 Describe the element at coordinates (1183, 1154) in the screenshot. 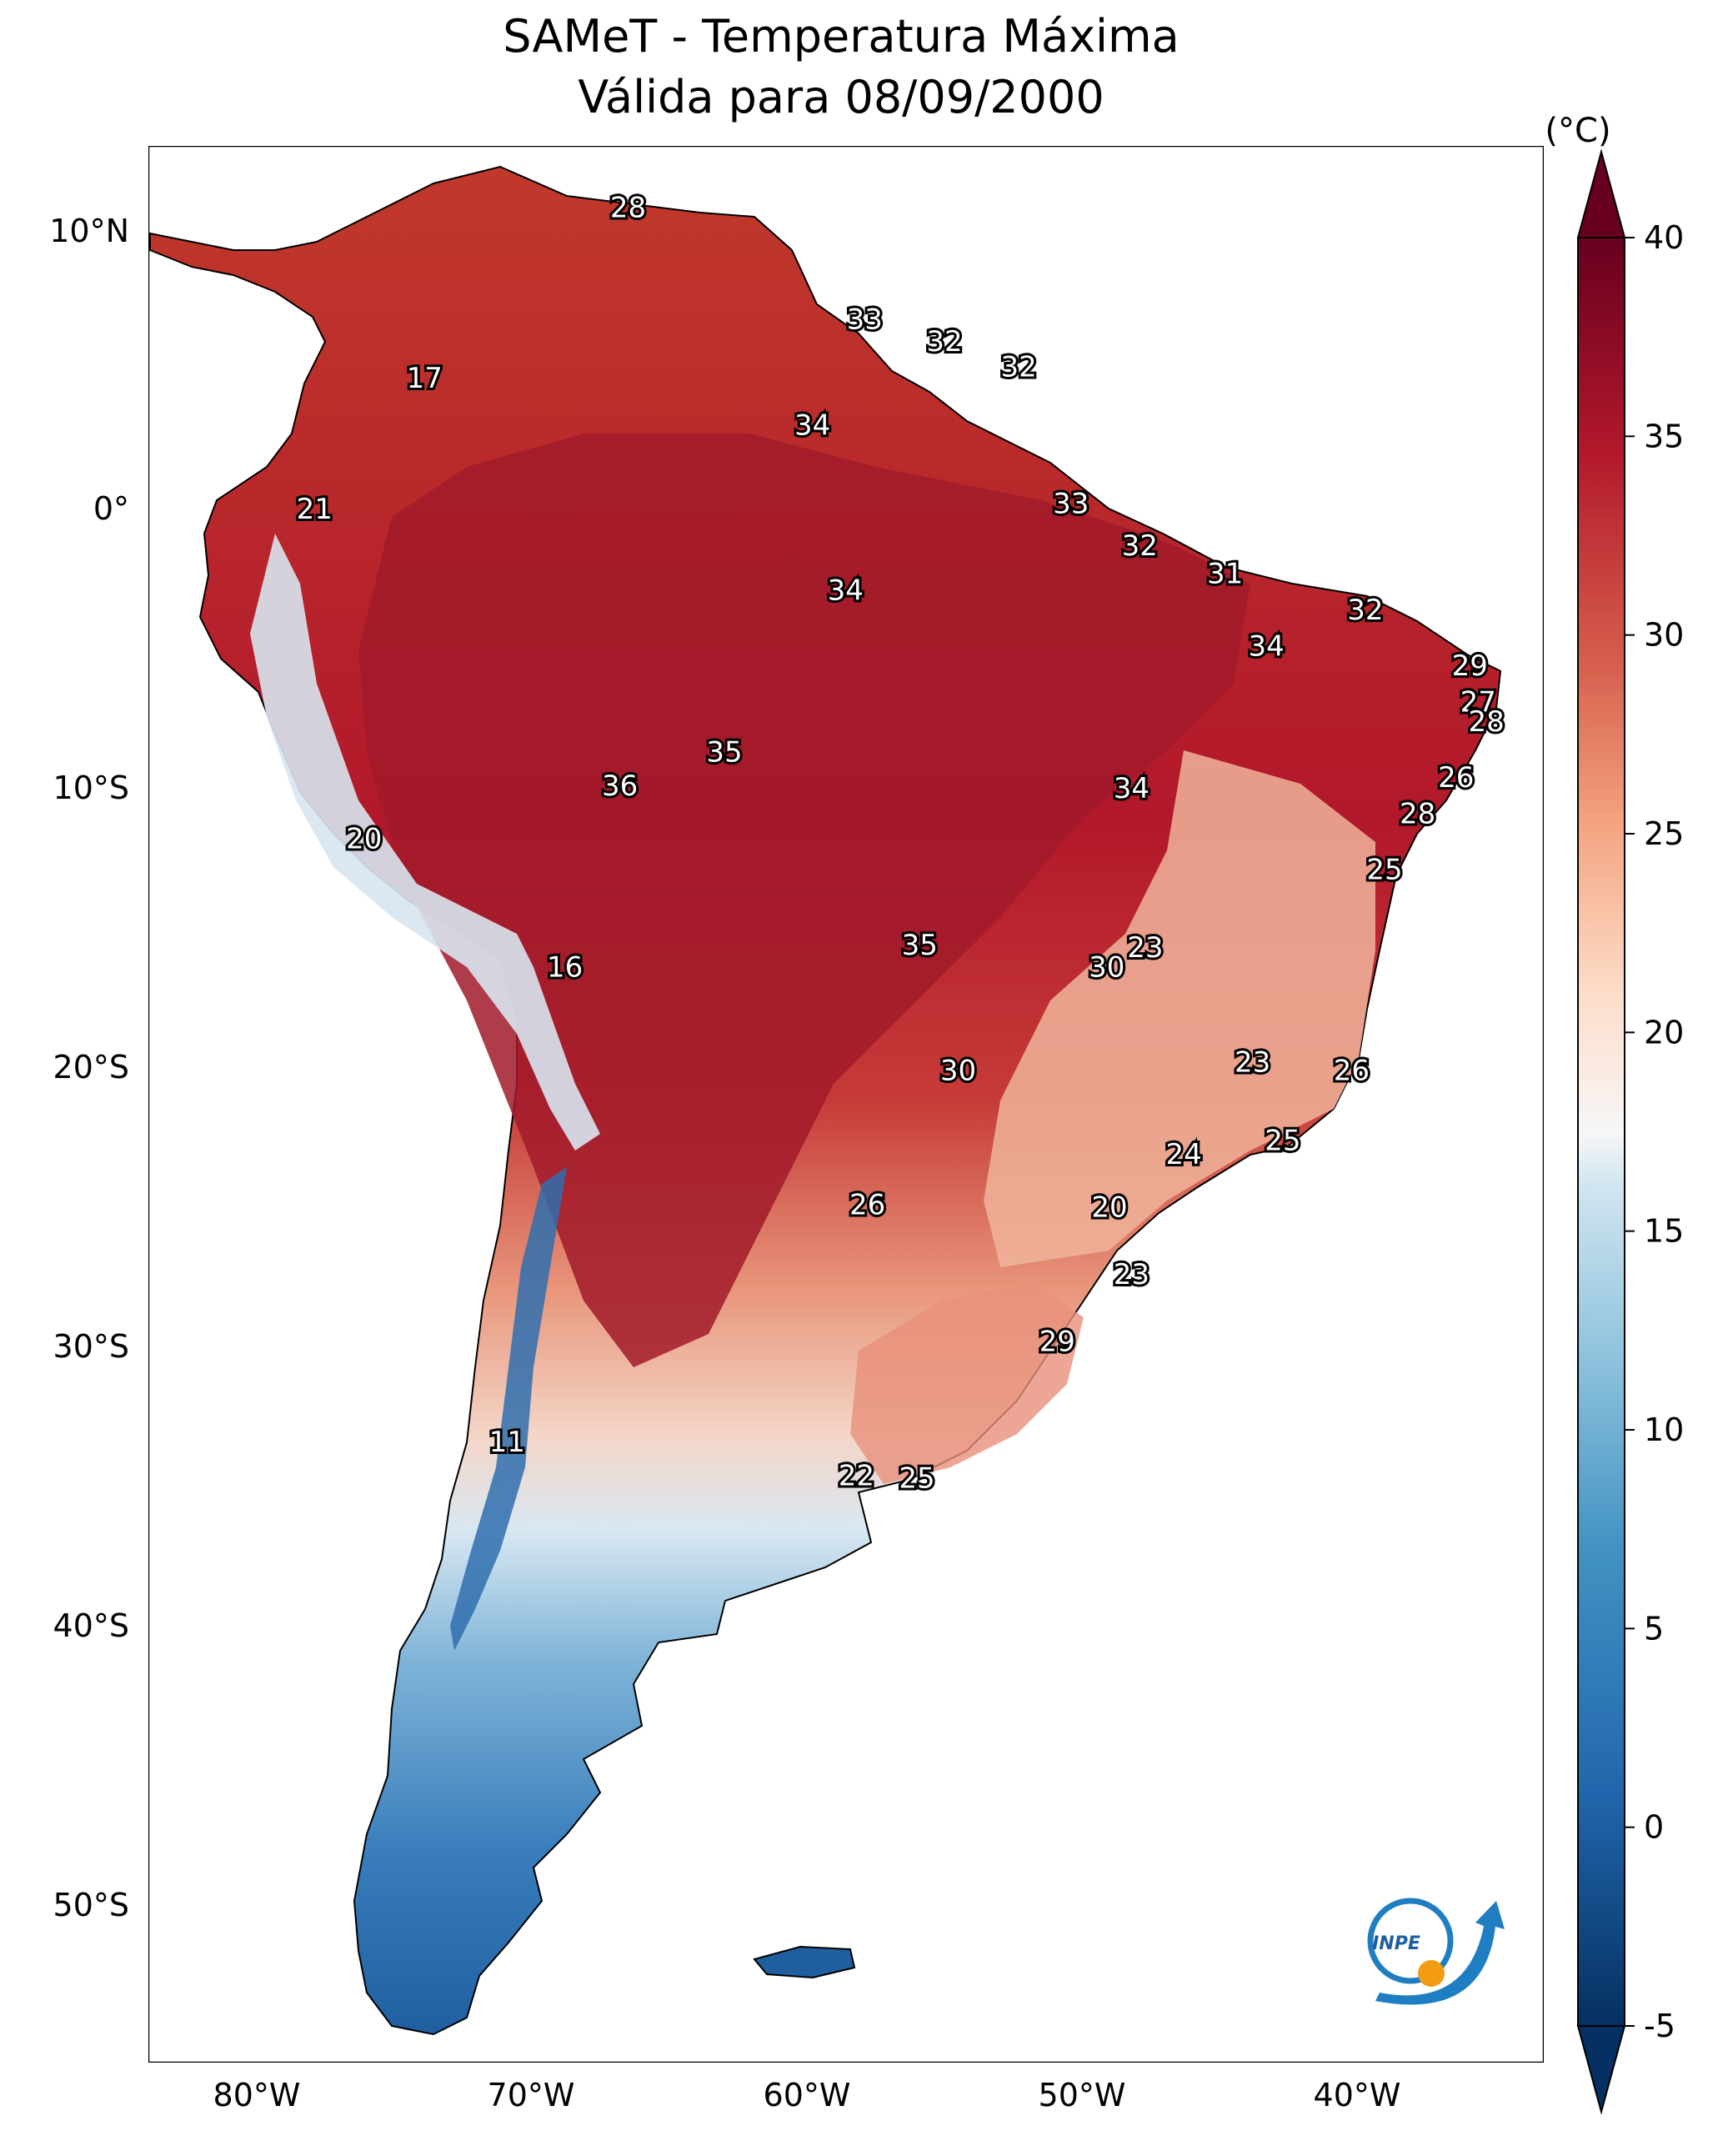

I see `temperature-label: 24` at that location.